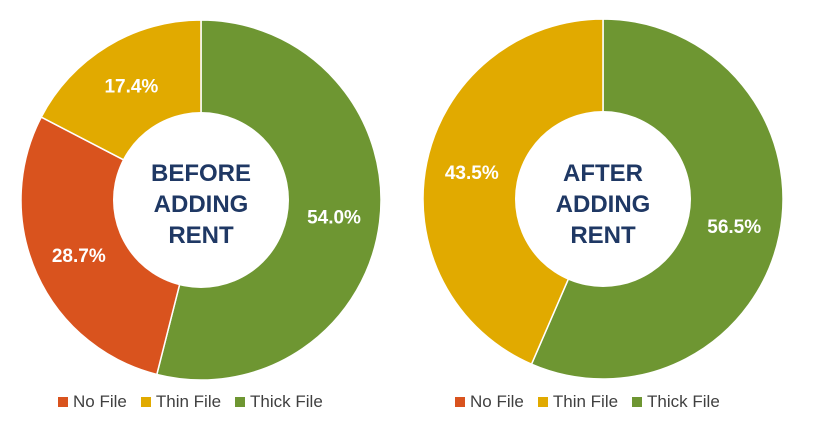 Image resolution: width=815 pixels, height=422 pixels. I want to click on before-legend-no-file-label: No File, so click(100, 401).